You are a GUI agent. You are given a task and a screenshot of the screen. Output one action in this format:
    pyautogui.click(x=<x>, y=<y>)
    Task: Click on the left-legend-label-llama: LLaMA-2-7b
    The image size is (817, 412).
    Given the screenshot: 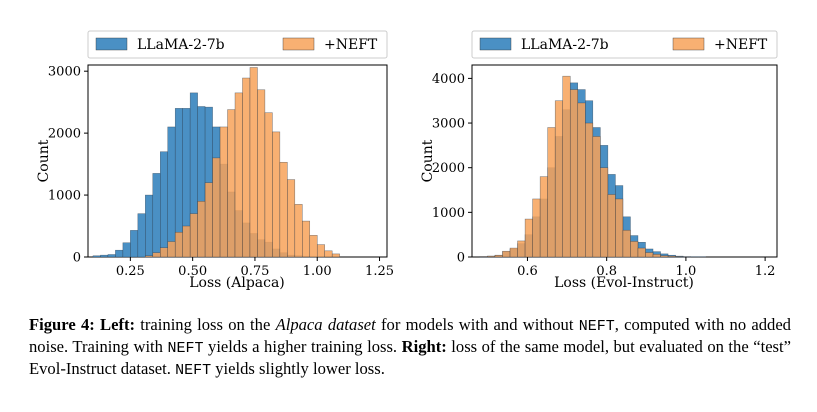 What is the action you would take?
    pyautogui.click(x=181, y=45)
    